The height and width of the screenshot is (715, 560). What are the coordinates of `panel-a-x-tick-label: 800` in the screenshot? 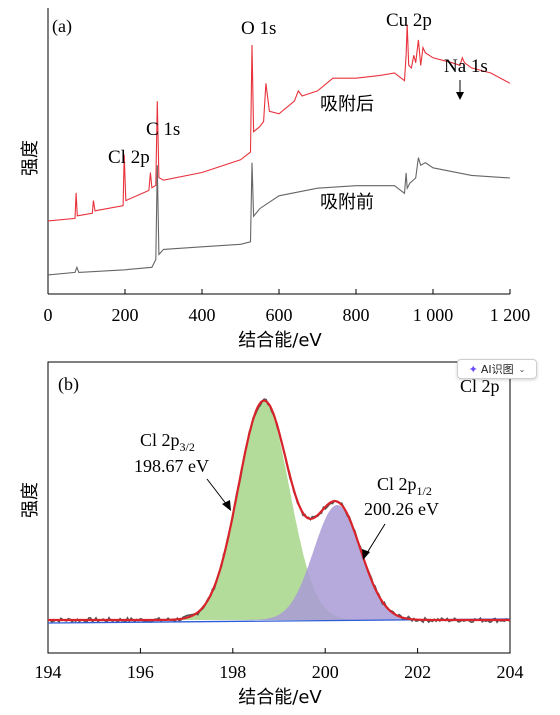 It's located at (356, 315).